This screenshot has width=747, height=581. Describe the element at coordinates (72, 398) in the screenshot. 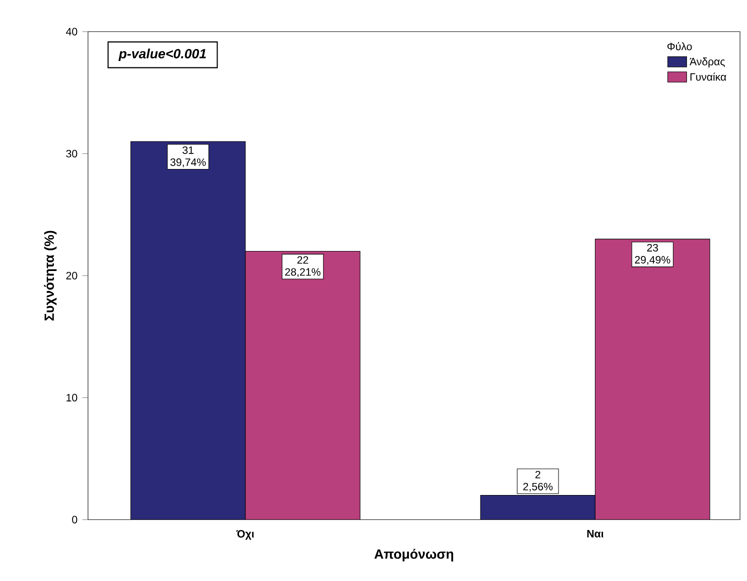

I see `y-tick-label: 10` at that location.